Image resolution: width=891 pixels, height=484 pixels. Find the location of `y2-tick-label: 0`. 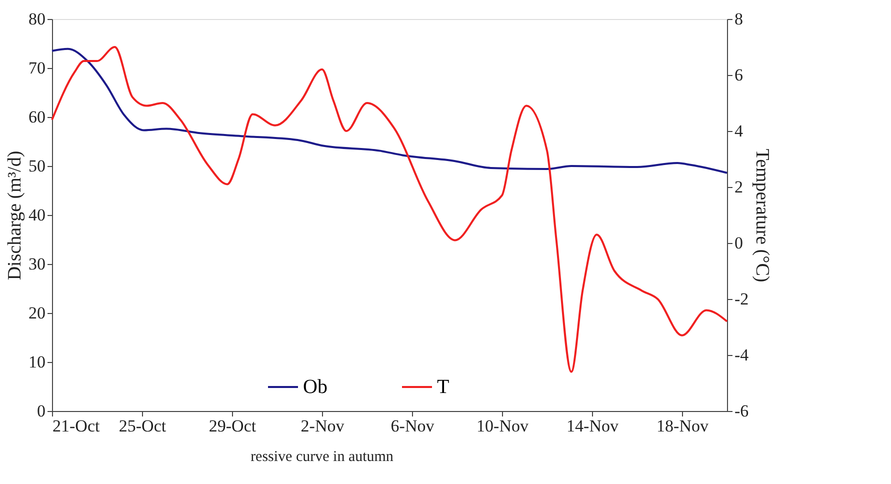

y2-tick-label: 0 is located at coordinates (738, 243).